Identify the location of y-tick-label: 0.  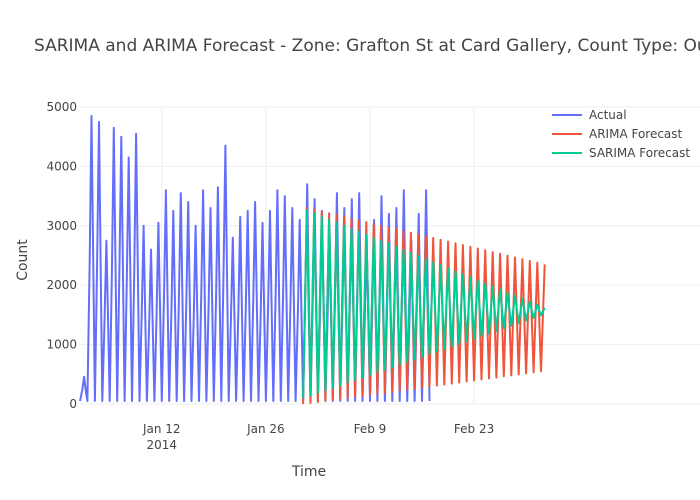
(73, 404).